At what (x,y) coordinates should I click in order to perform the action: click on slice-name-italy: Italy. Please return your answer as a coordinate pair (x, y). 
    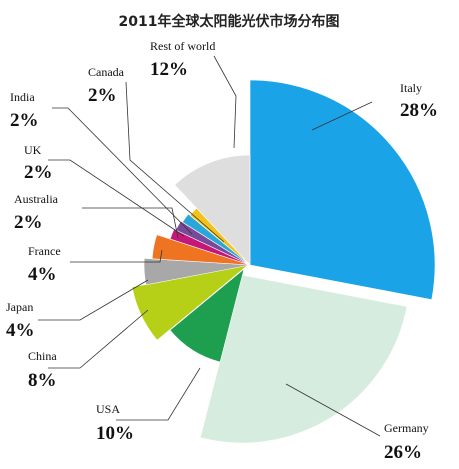
    Looking at the image, I should click on (411, 88).